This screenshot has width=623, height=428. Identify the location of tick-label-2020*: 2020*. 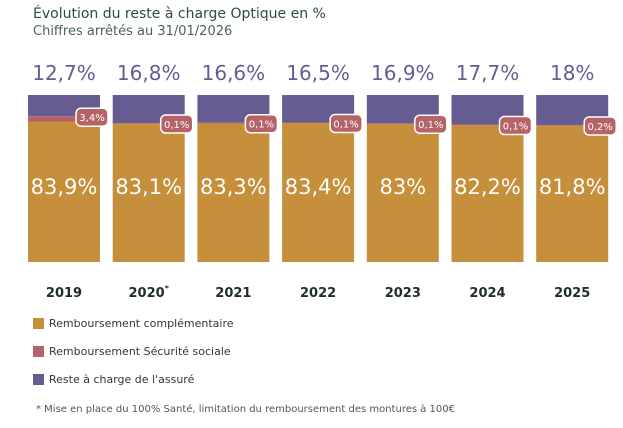
(149, 292).